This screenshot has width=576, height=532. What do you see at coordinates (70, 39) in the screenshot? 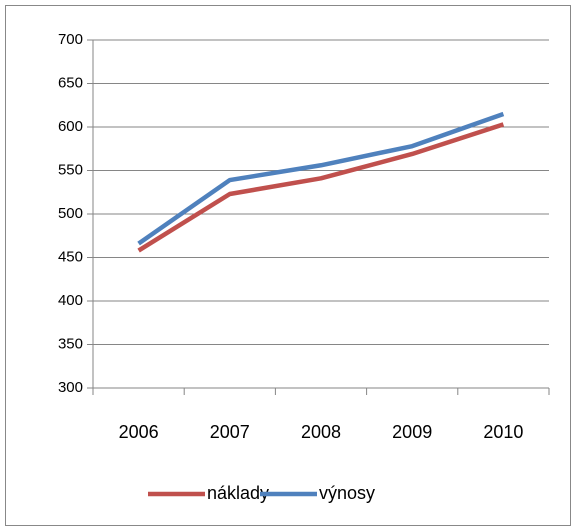
I see `y-tick-label: 700` at bounding box center [70, 39].